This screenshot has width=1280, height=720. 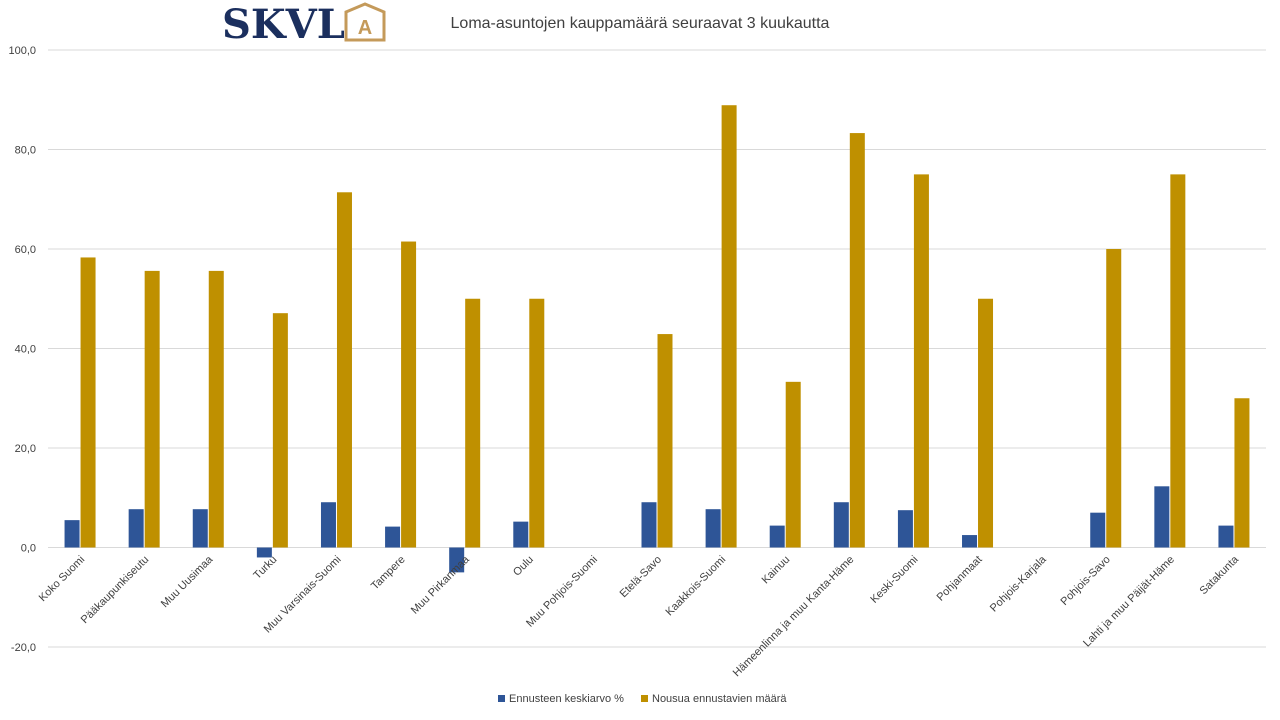 What do you see at coordinates (1220, 575) in the screenshot?
I see `x-tick-label: Satakunta` at bounding box center [1220, 575].